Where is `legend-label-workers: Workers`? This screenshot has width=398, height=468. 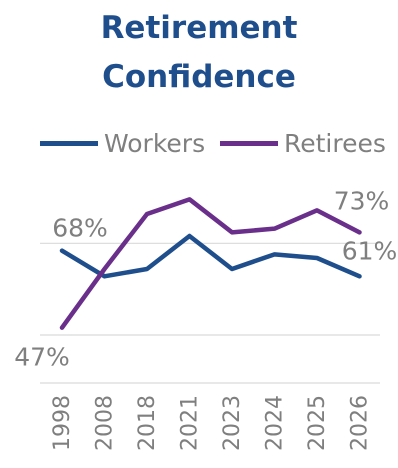 legend-label-workers: Workers is located at coordinates (155, 143).